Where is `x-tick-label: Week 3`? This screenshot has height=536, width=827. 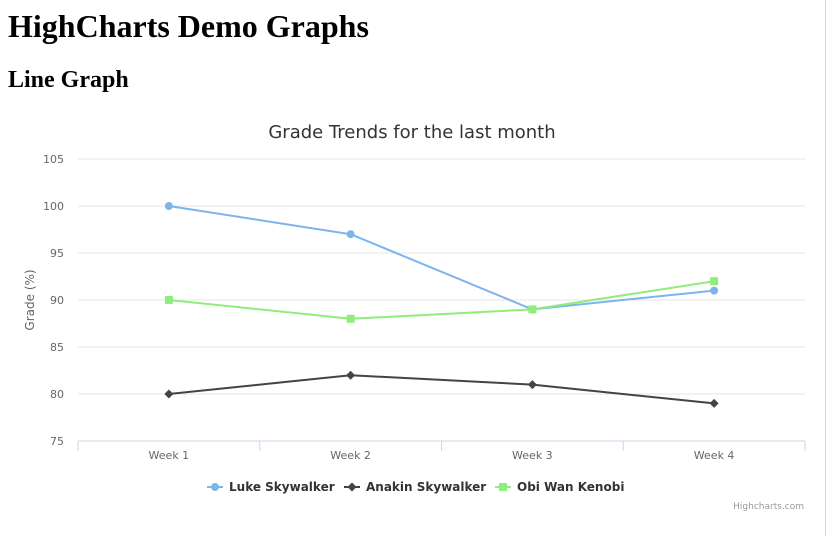 x-tick-label: Week 3 is located at coordinates (532, 455).